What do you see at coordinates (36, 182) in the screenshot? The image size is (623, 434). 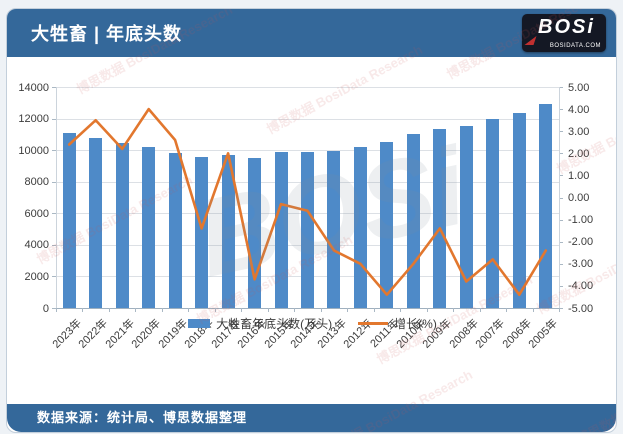 I see `y-axis-tick-label: 8000` at bounding box center [36, 182].